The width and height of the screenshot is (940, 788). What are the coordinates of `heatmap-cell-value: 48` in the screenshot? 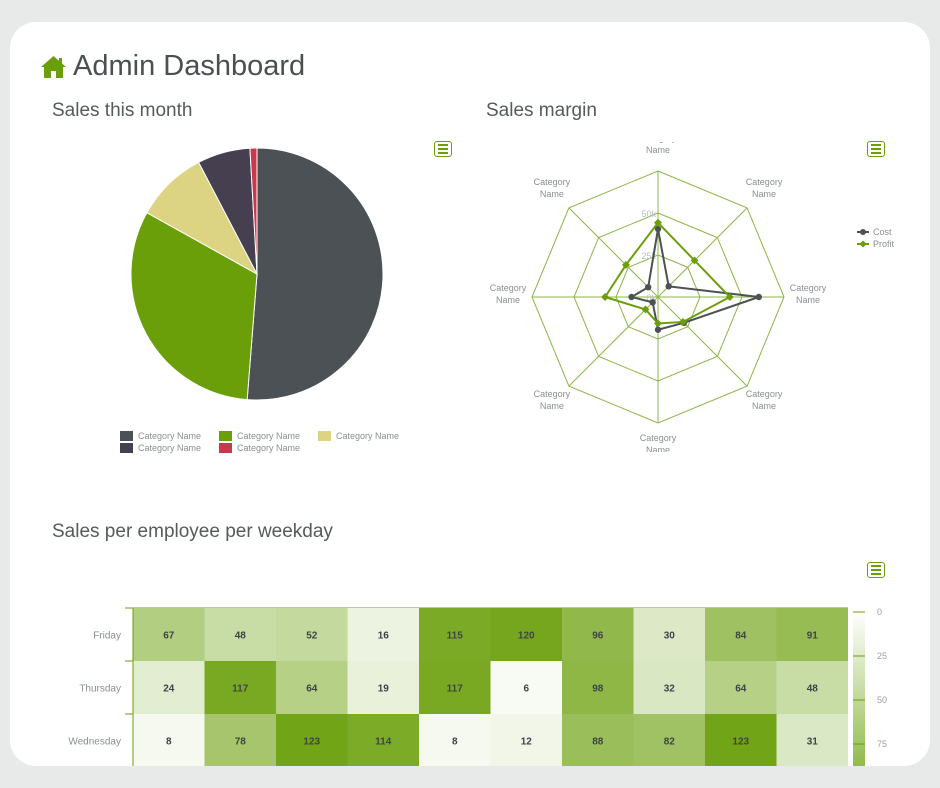 It's located at (241, 636).